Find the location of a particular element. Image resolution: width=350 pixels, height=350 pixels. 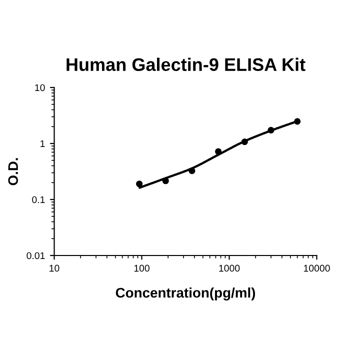

y-tick-label: 1 is located at coordinates (42, 144).